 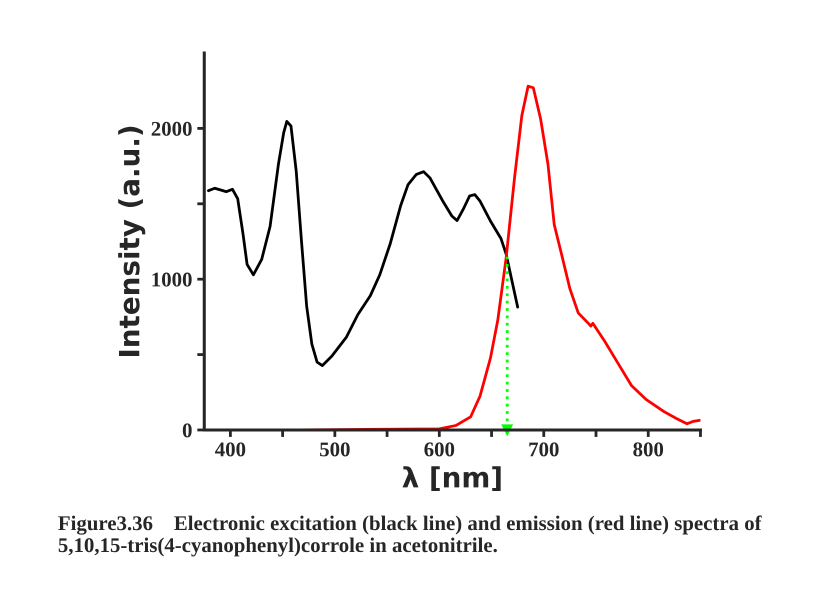 I want to click on y-axis-title: Intensity (a.u.), so click(x=132, y=241).